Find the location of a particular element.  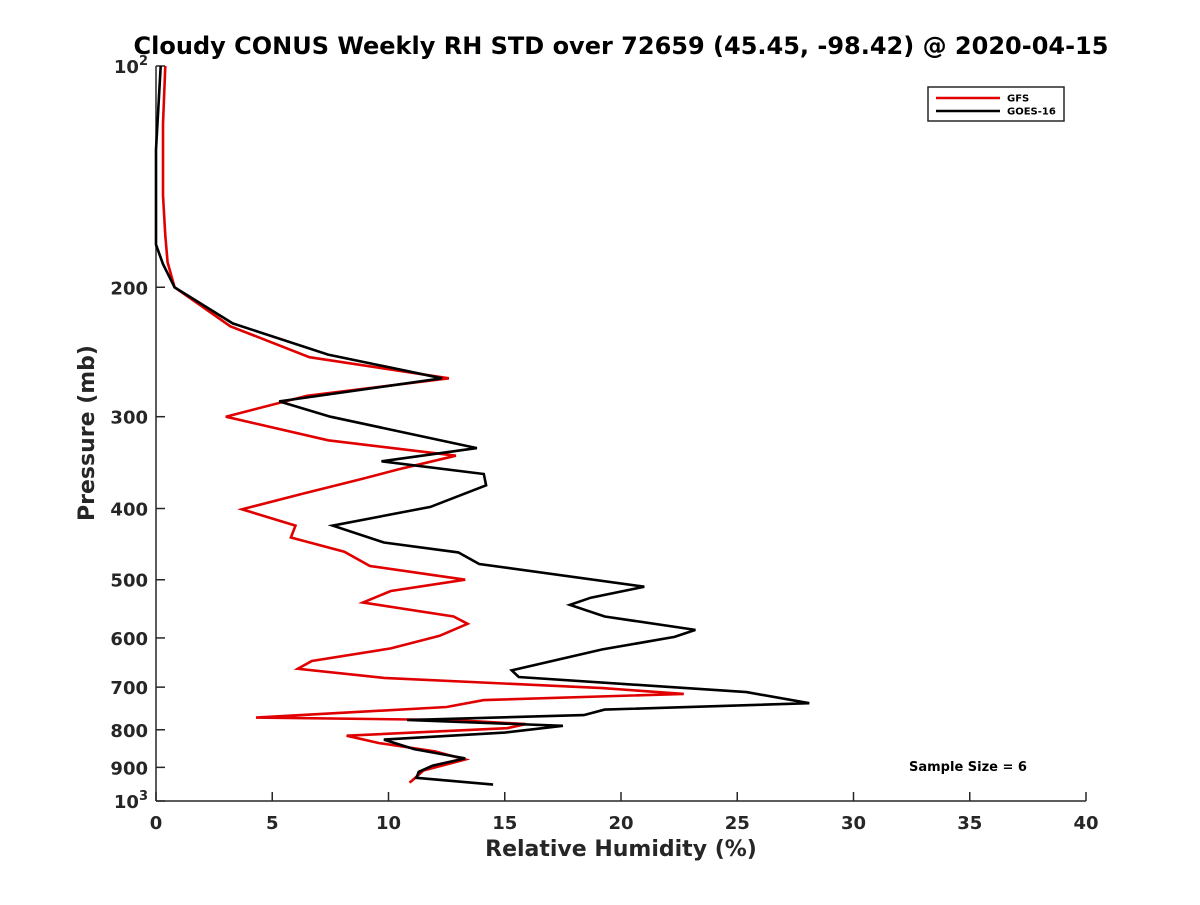

legend: GFS GOES-16 is located at coordinates (996, 104).